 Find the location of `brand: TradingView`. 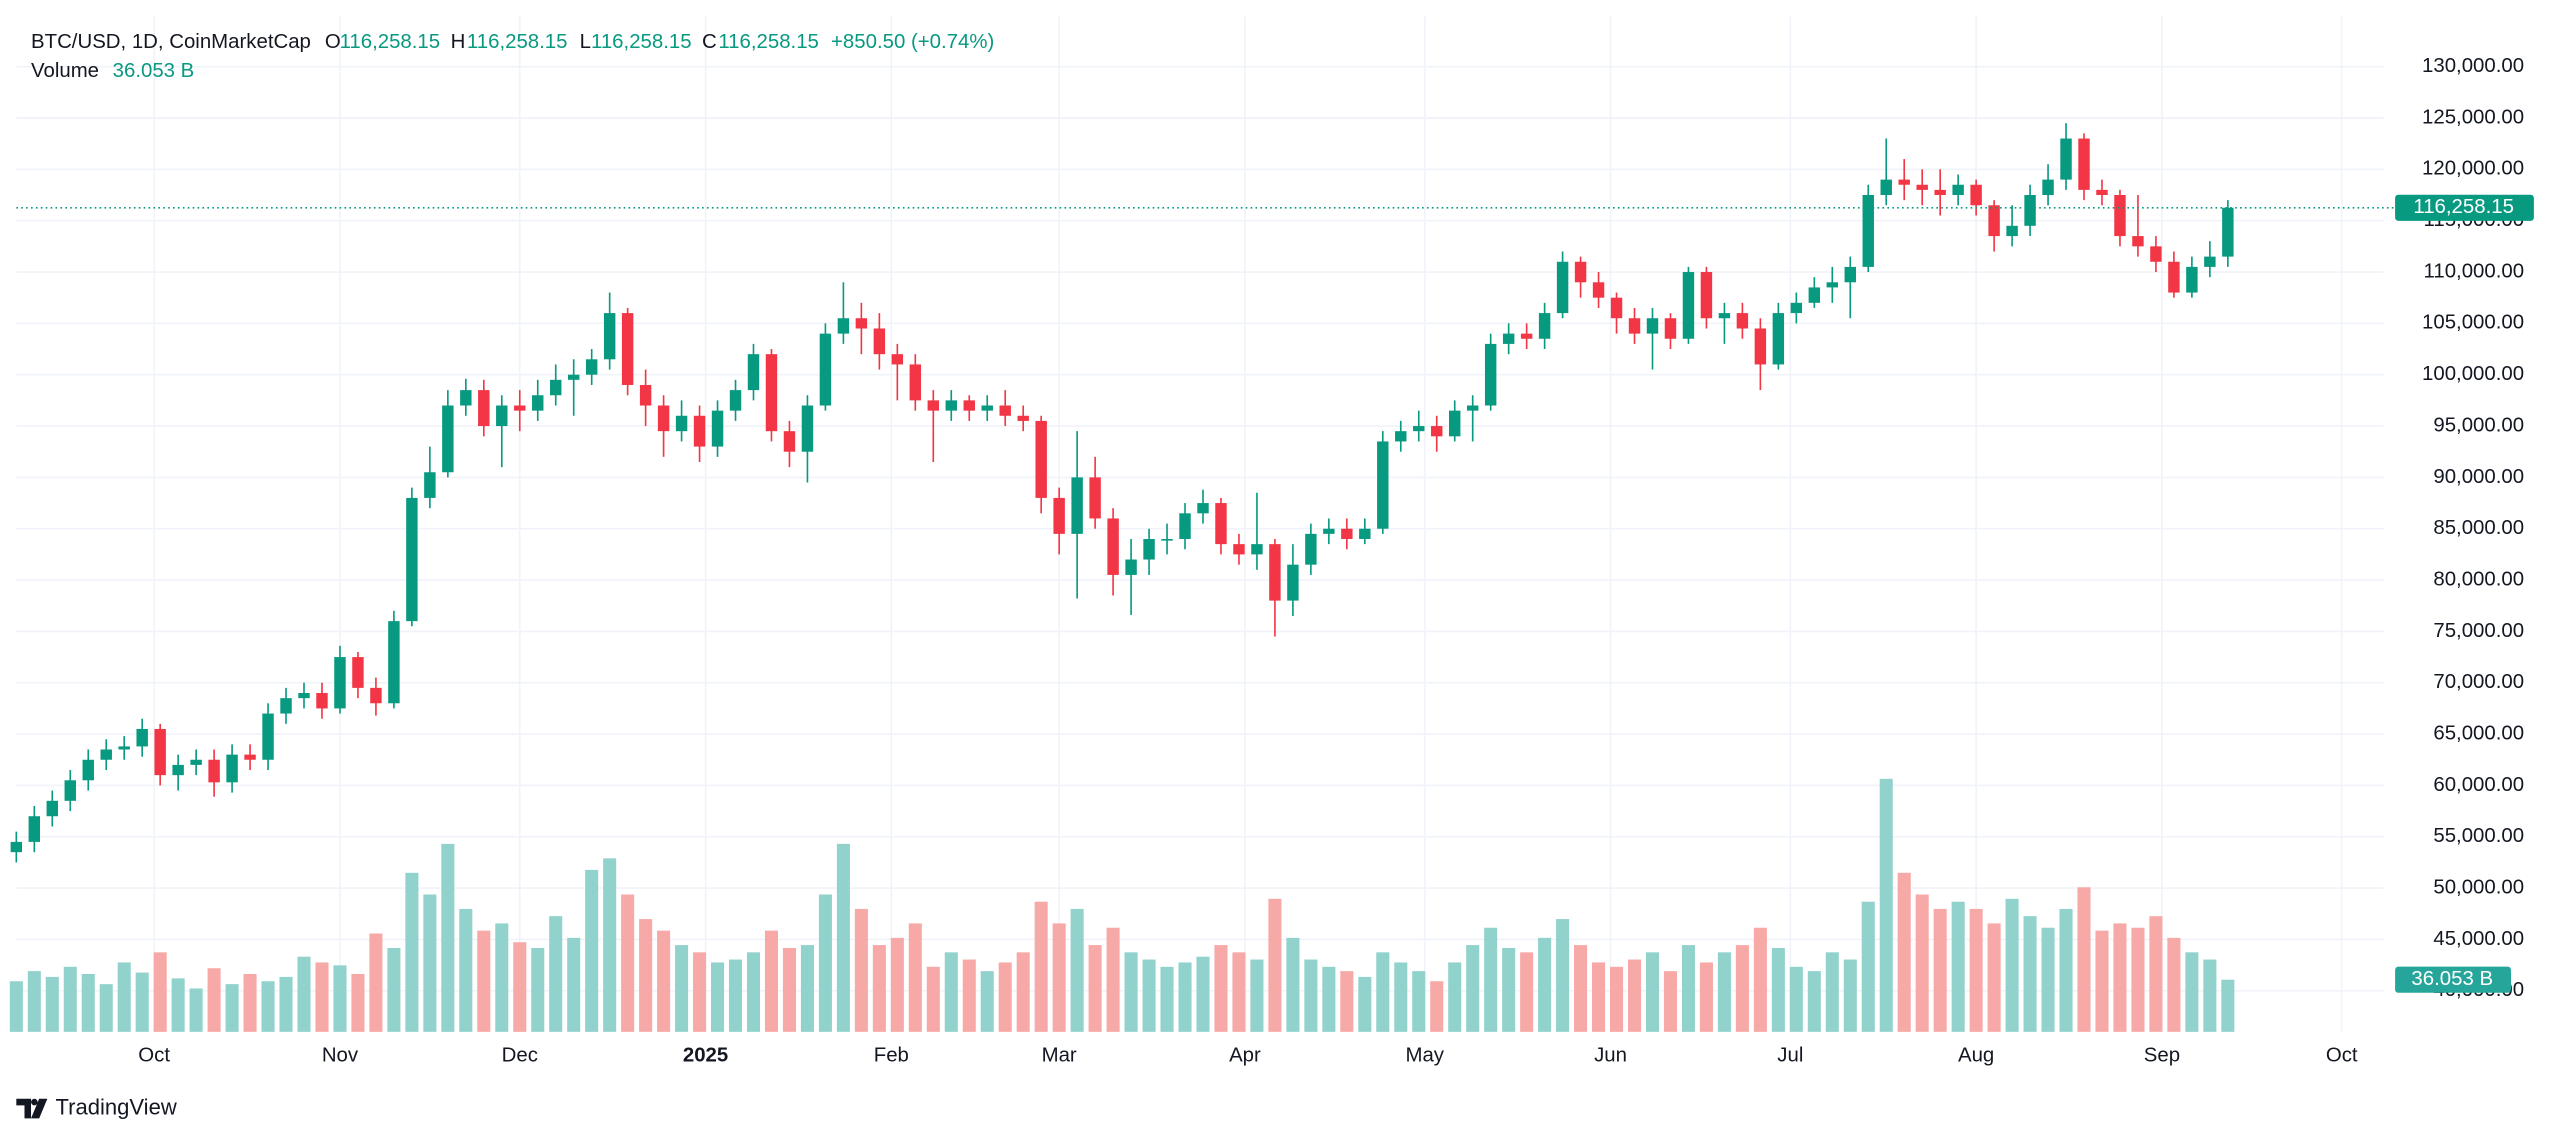

brand: TradingView is located at coordinates (96, 1106).